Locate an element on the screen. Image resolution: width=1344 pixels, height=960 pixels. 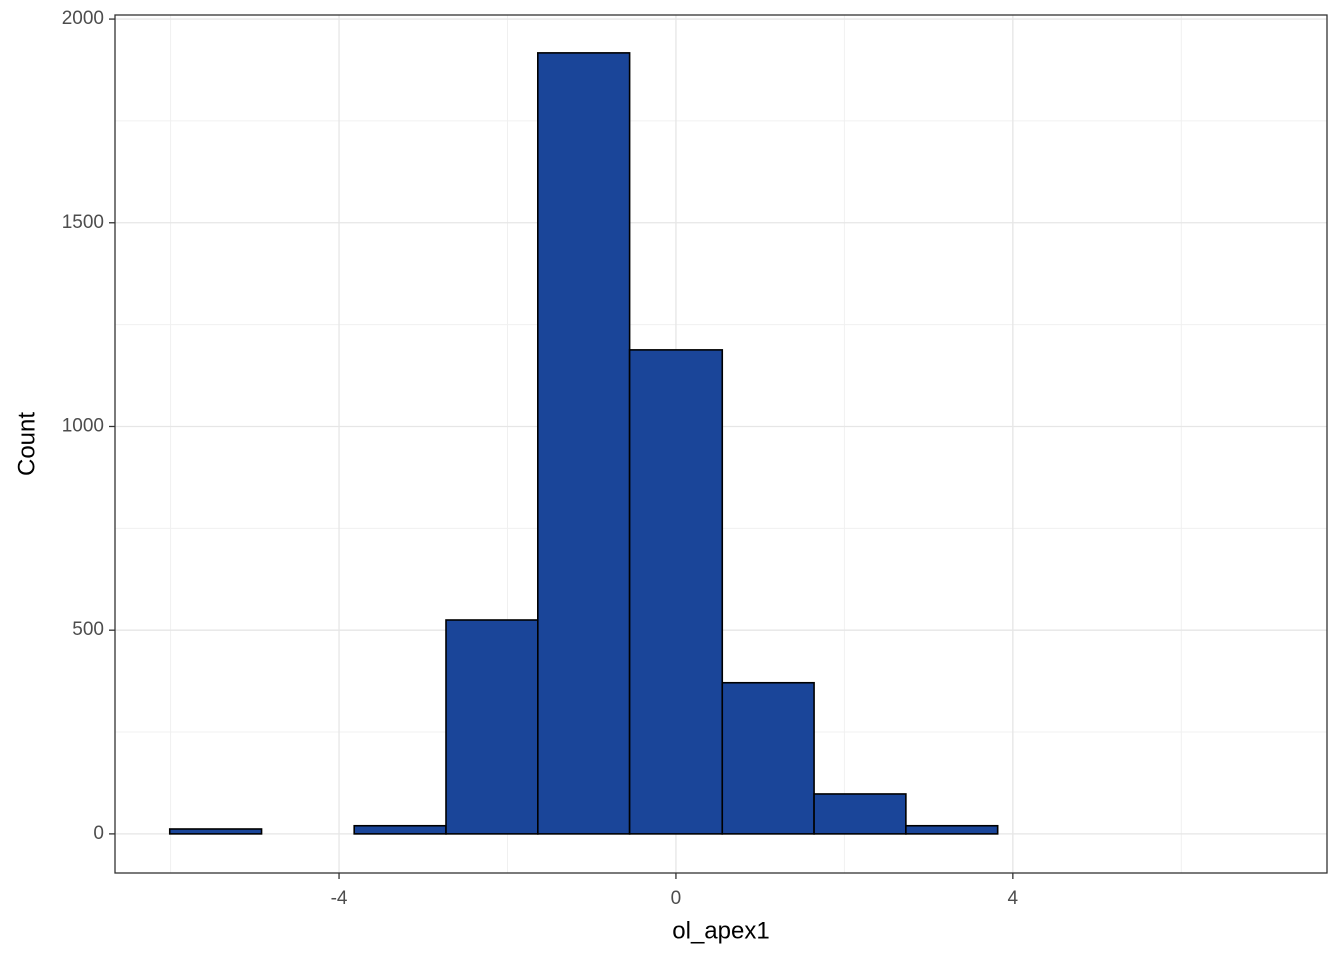
x-tick-label: -4 is located at coordinates (339, 898).